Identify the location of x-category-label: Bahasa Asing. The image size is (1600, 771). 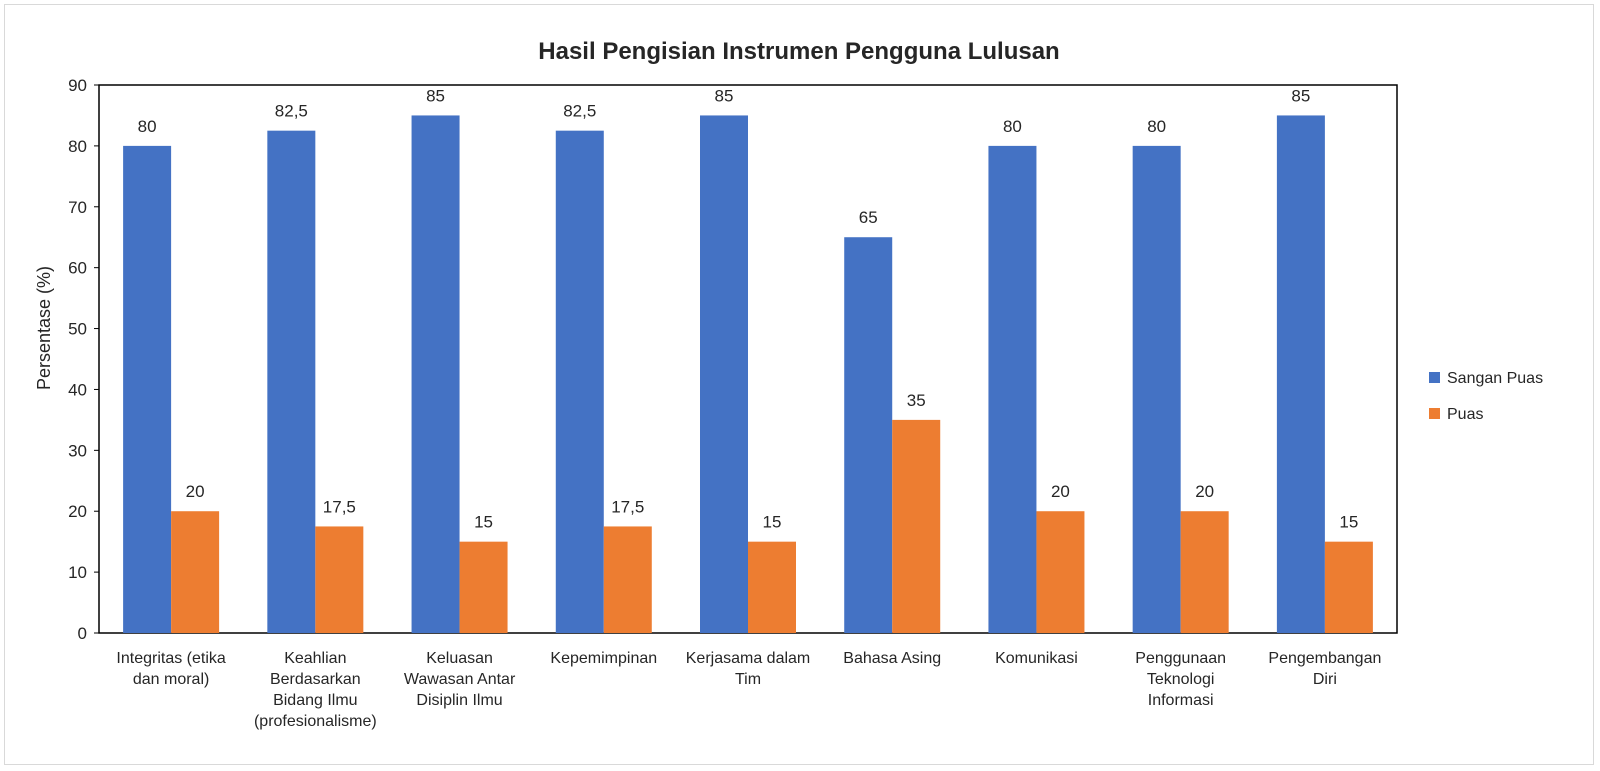
(892, 658).